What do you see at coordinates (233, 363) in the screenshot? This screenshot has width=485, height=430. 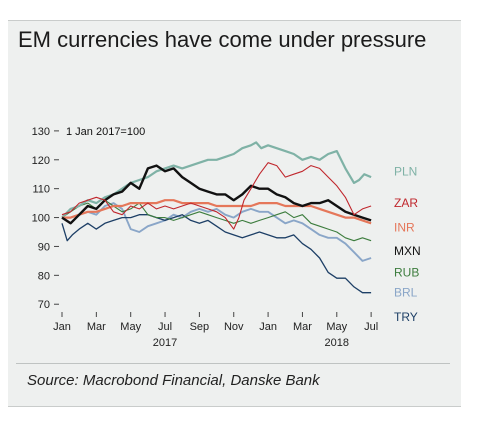 I see `source-divider` at bounding box center [233, 363].